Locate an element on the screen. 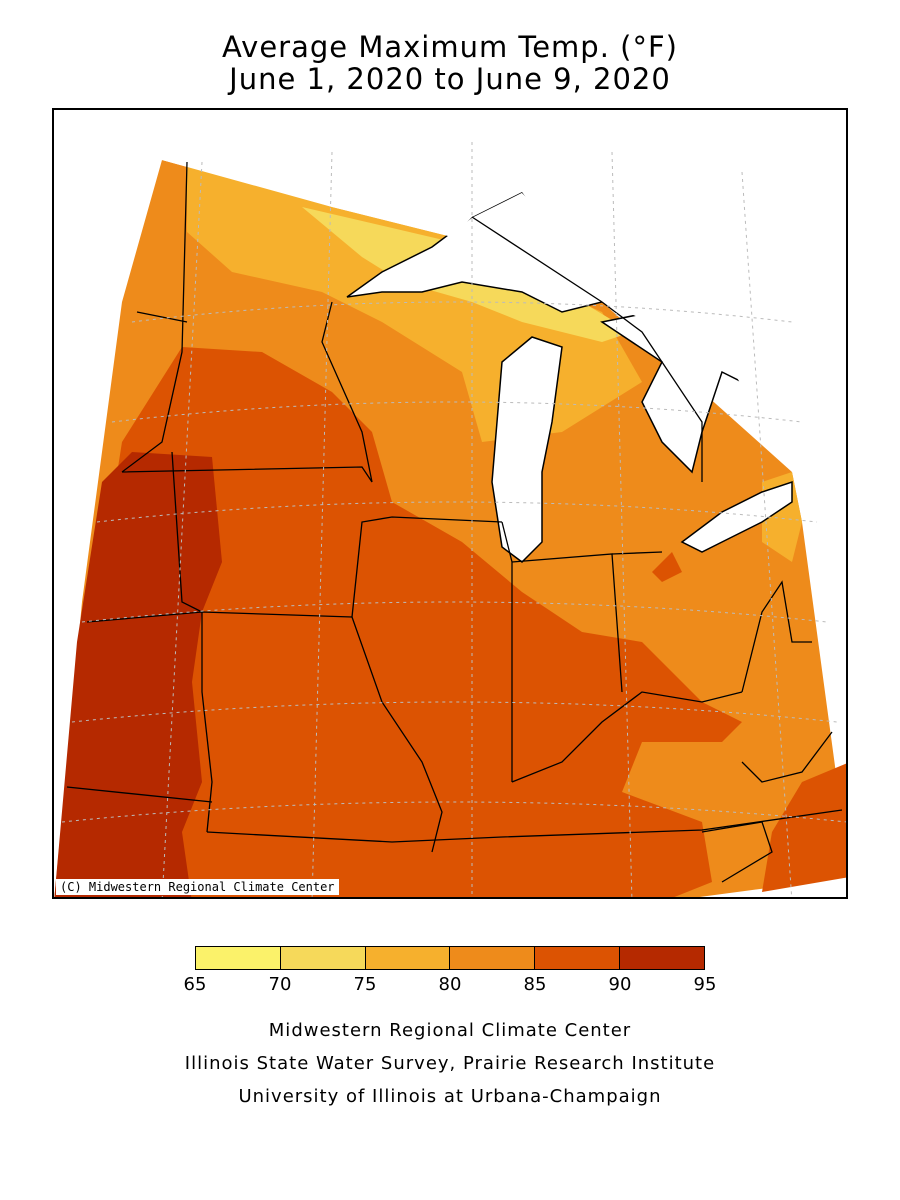 The width and height of the screenshot is (900, 1200). region-85-90-east is located at coordinates (804, 827).